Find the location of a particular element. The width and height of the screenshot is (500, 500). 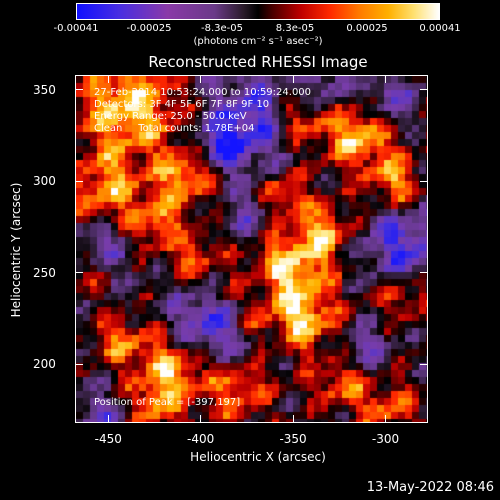

x-axis-label: Heliocentric X (arcsec) is located at coordinates (258, 457).